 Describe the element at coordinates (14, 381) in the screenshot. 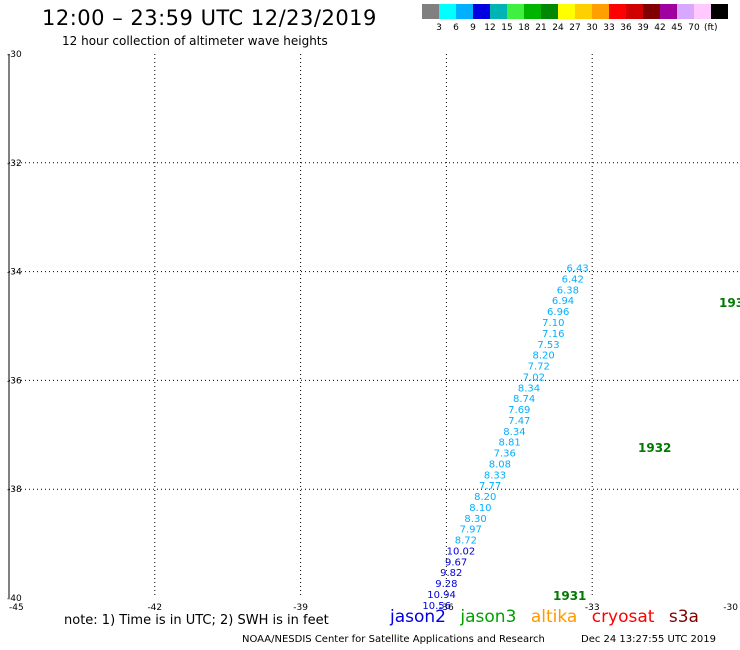

I see `latitude-tick-label: -36` at that location.